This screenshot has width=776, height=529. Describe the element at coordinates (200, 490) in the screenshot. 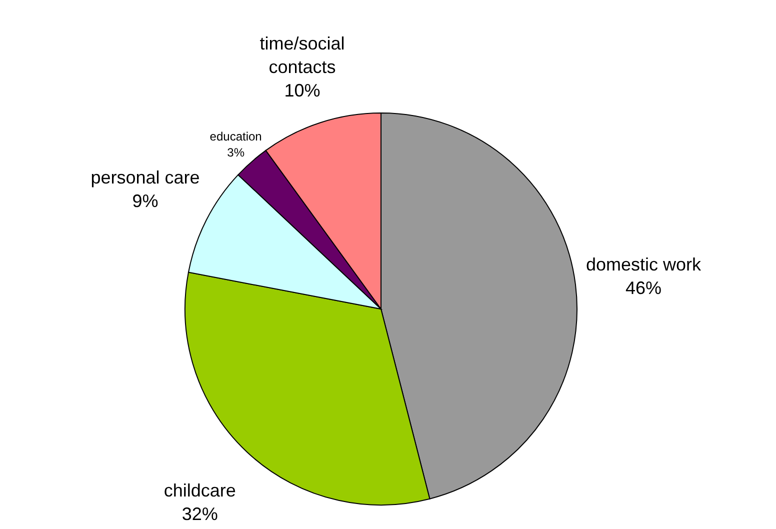

I see `slice-label: childcare` at that location.